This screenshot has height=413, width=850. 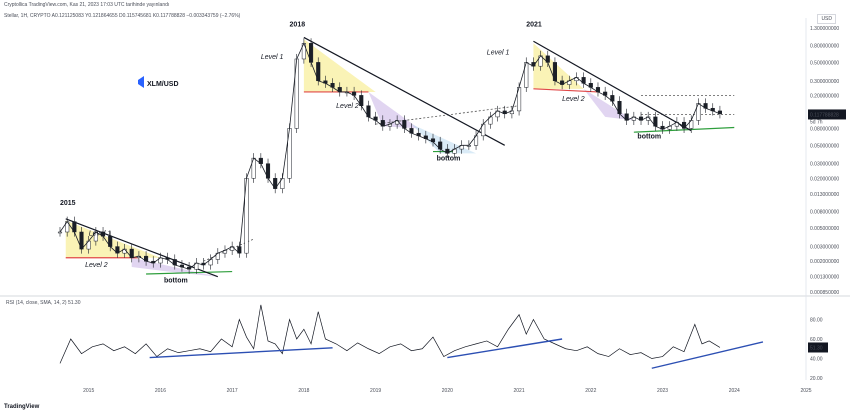 I want to click on rsi-tick-label: 60.00, so click(x=816, y=340).